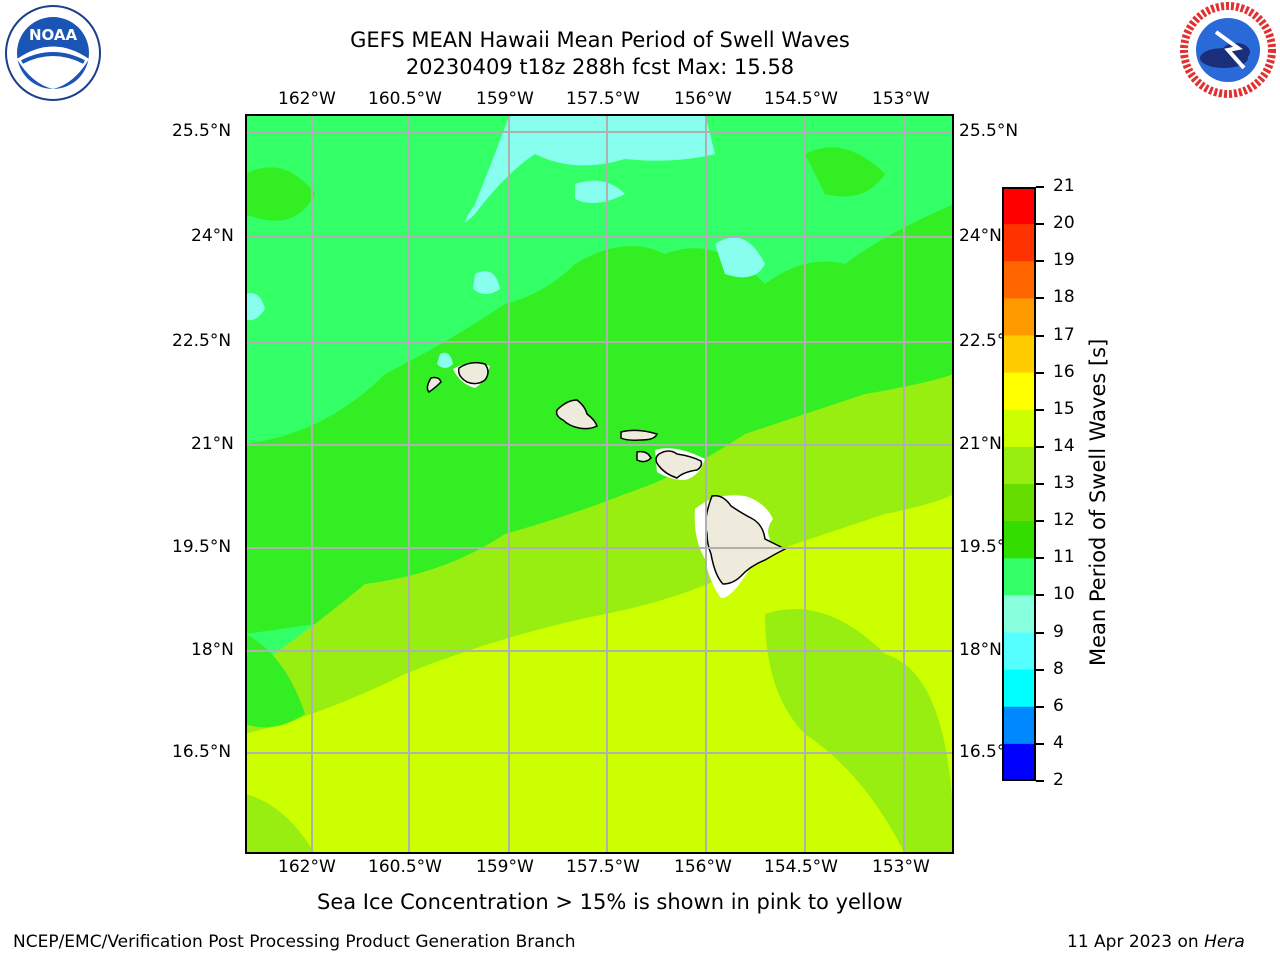 The width and height of the screenshot is (1280, 960). I want to click on colorbar, so click(1019, 484).